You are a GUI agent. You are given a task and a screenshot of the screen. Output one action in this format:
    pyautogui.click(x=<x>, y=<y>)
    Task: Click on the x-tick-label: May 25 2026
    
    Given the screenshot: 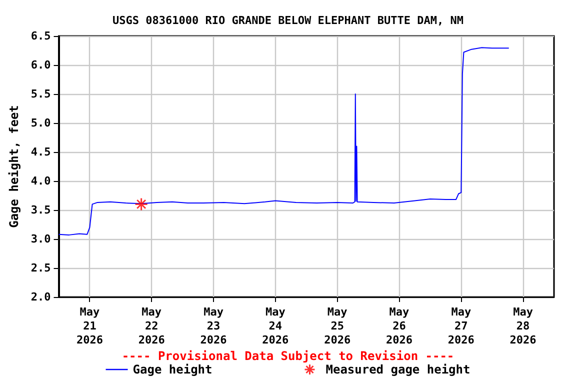 What is the action you would take?
    pyautogui.click(x=337, y=326)
    